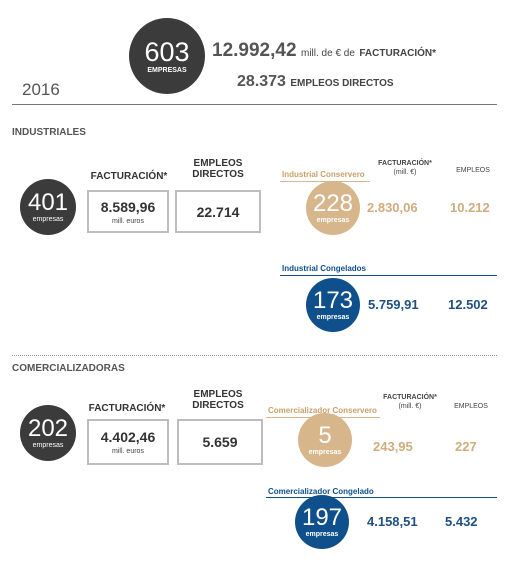  What do you see at coordinates (322, 517) in the screenshot?
I see `subgroup-companies: 197` at bounding box center [322, 517].